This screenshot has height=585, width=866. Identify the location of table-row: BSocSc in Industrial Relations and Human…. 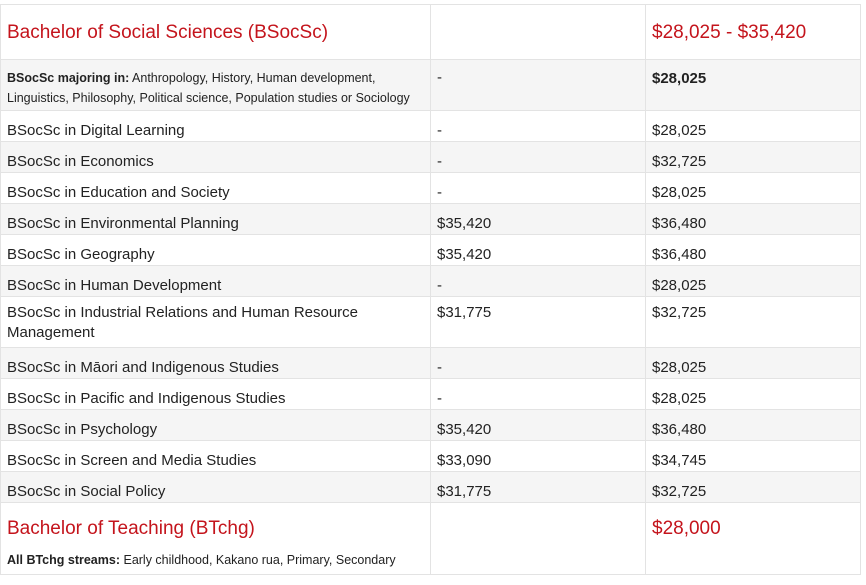
(430, 322).